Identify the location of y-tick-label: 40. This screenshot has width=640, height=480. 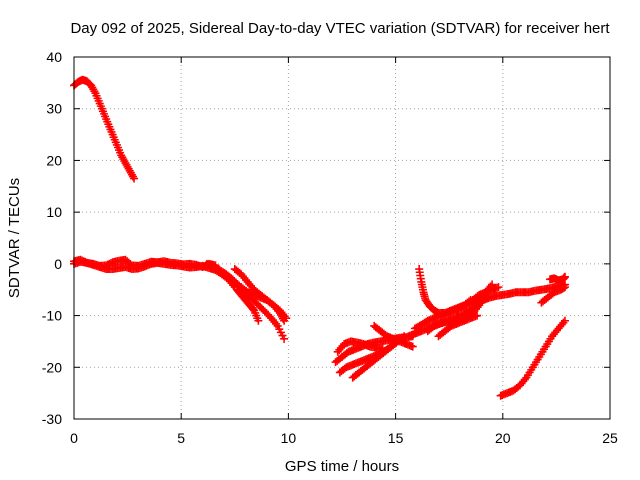
(54, 57).